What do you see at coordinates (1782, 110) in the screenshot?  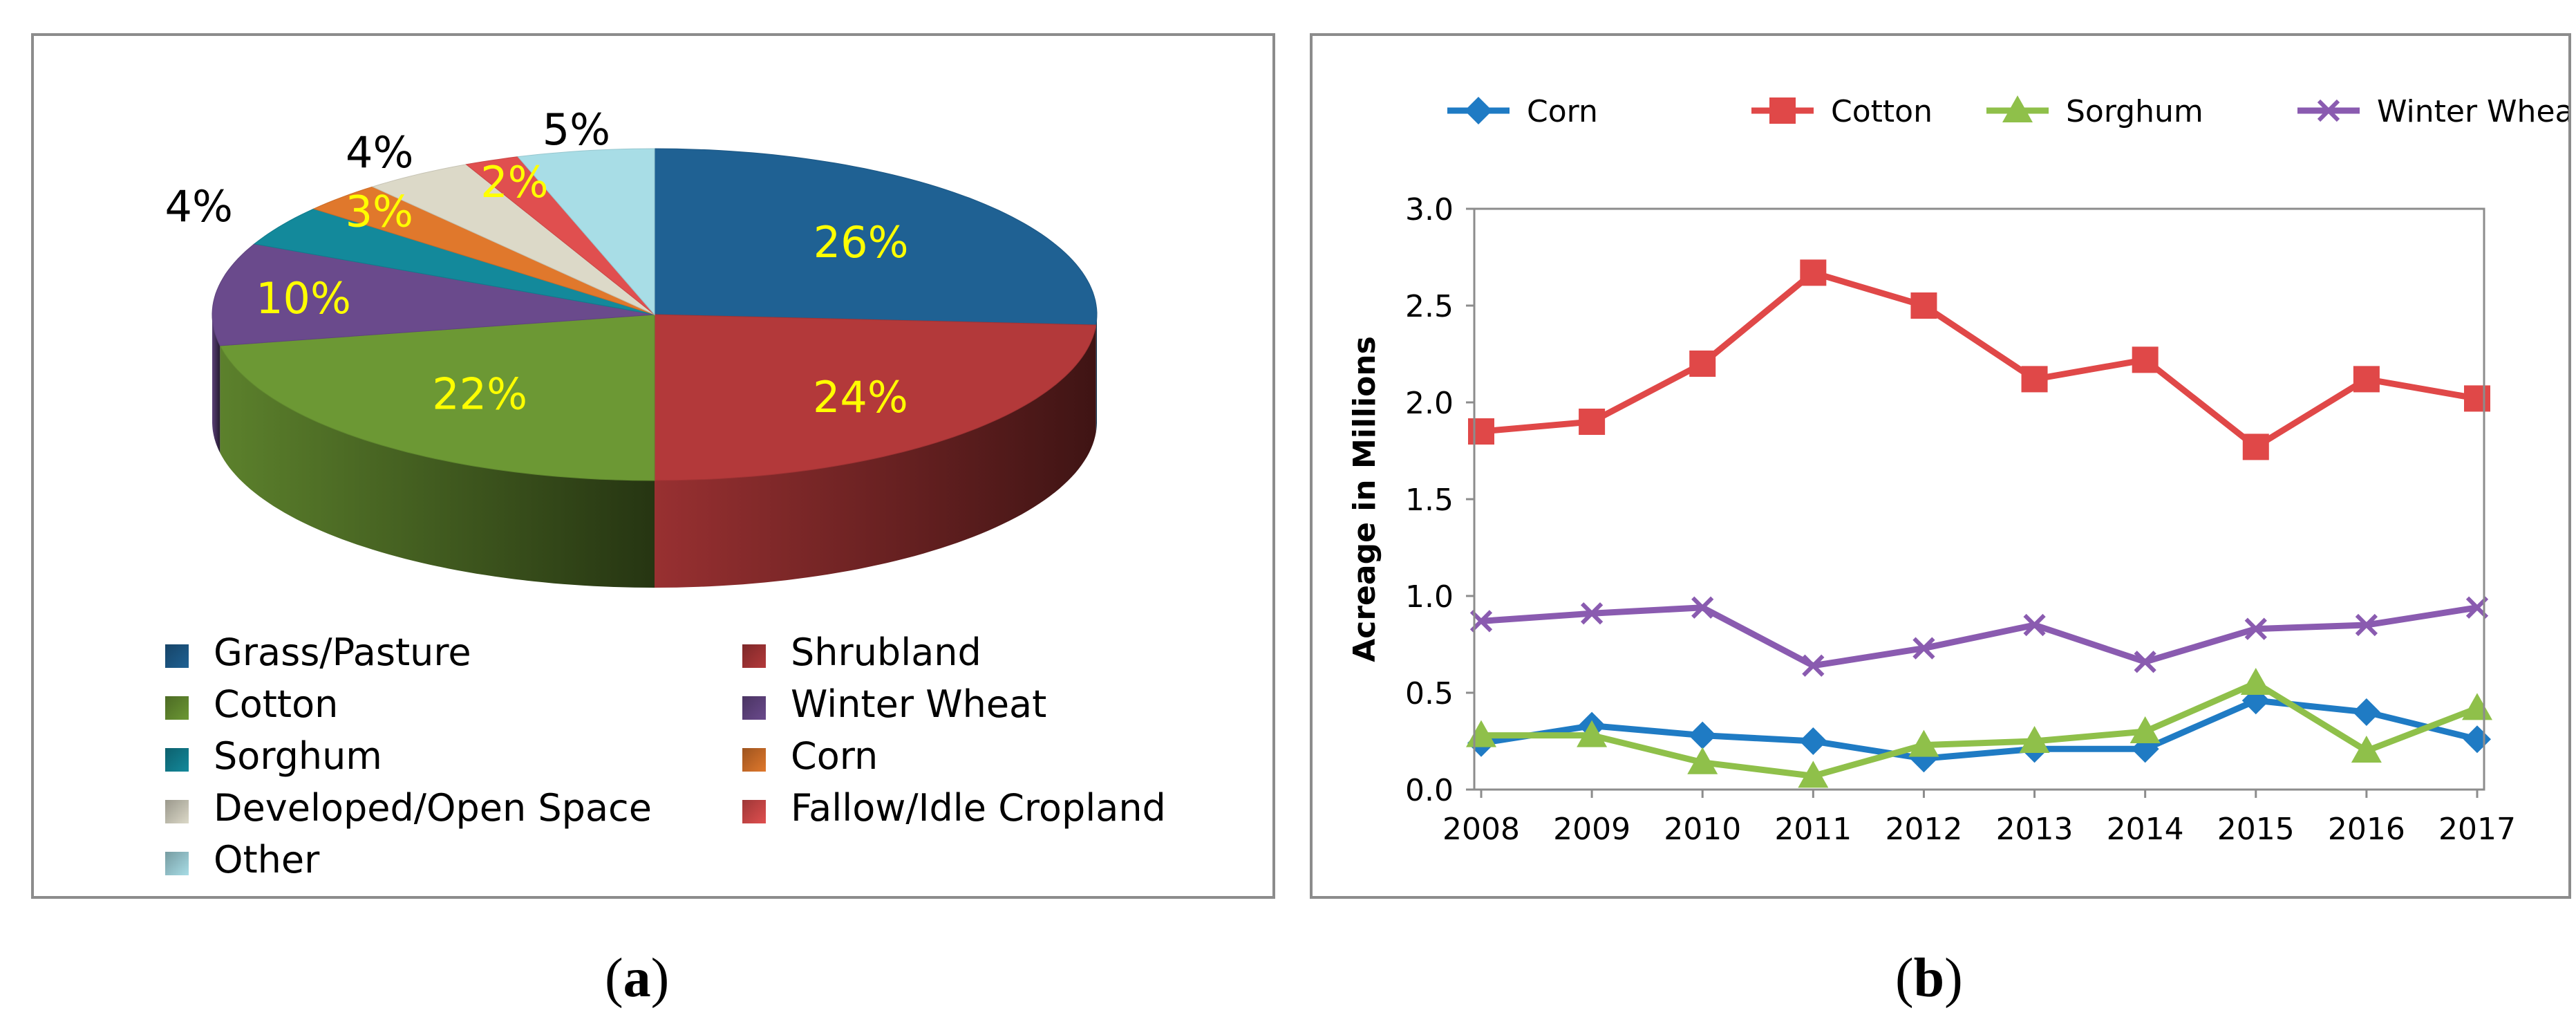 I see `legend-marker-cotton` at bounding box center [1782, 110].